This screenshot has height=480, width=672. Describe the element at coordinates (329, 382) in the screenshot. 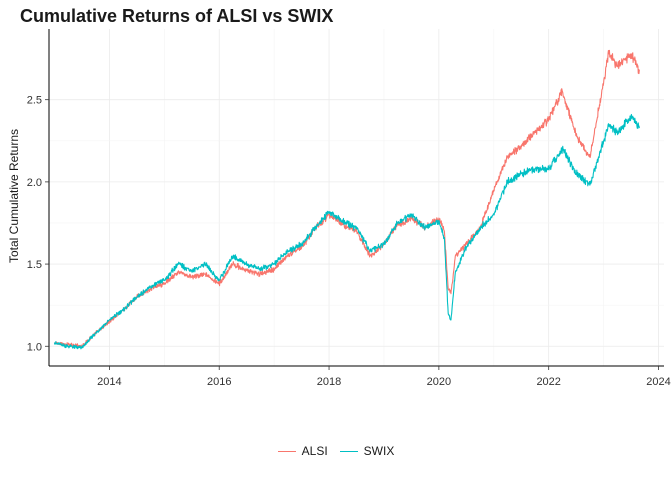

I see `x-tick-label: 2018` at that location.